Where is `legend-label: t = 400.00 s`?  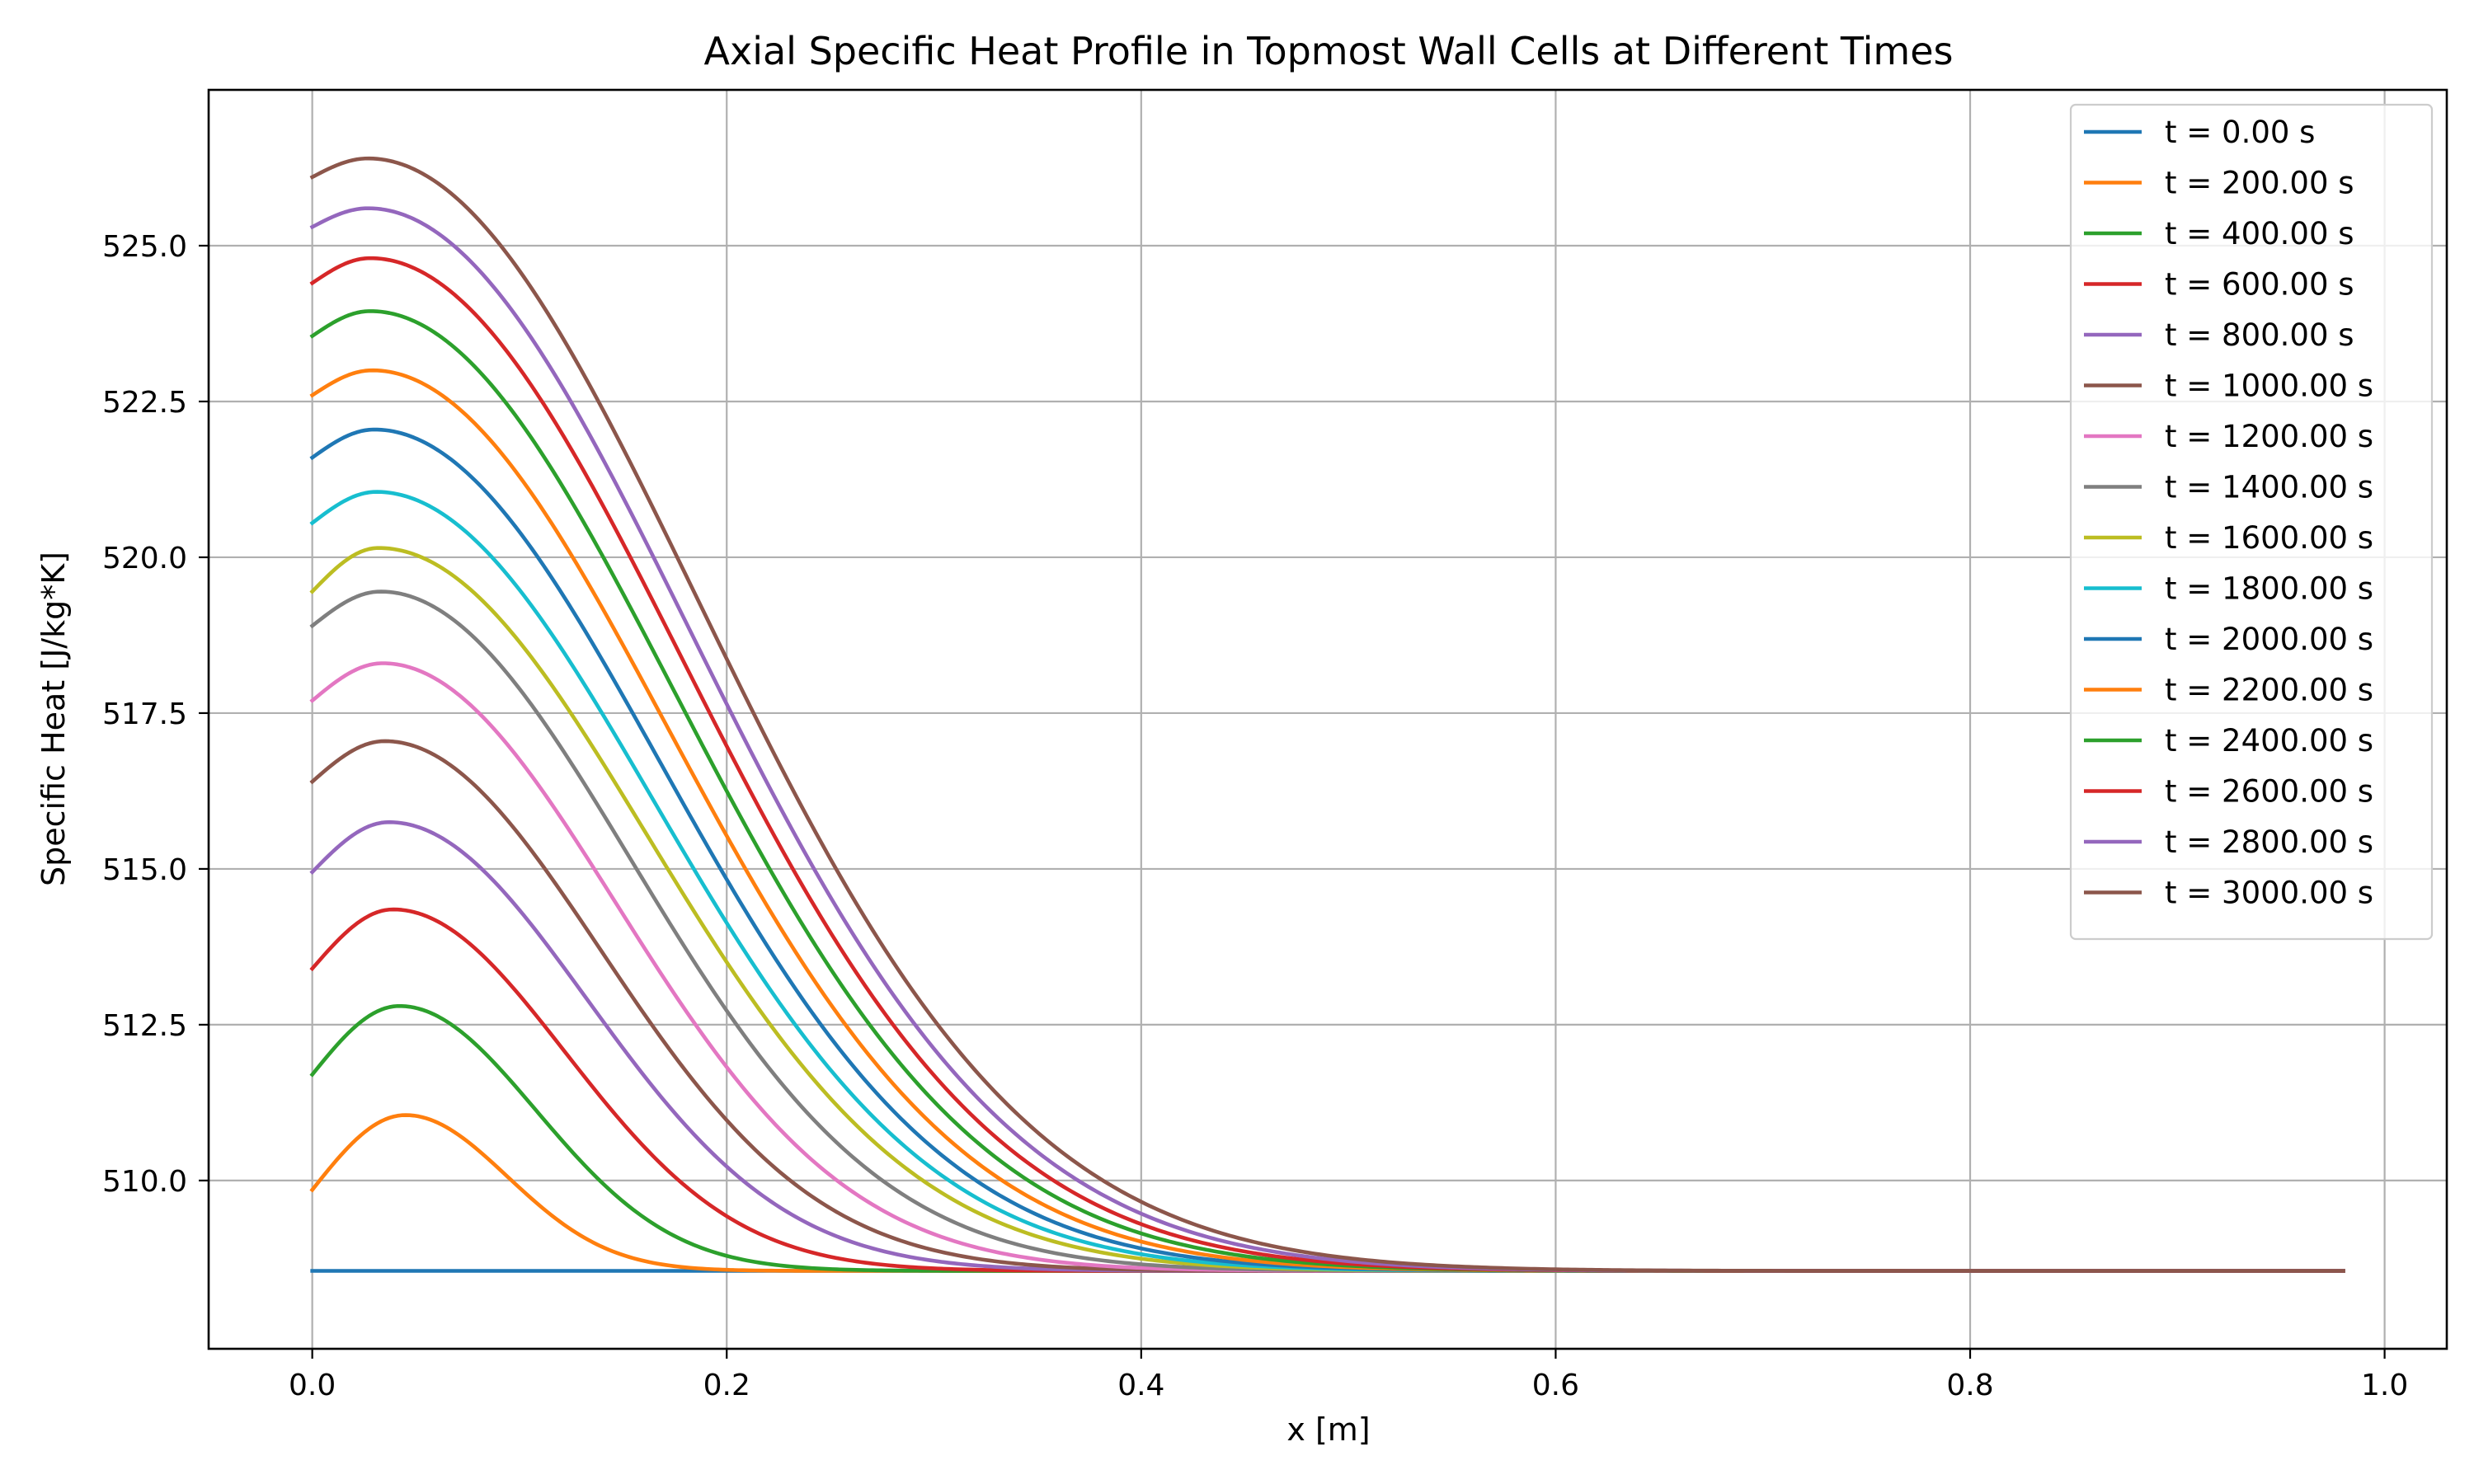
legend-label: t = 400.00 s is located at coordinates (2259, 233).